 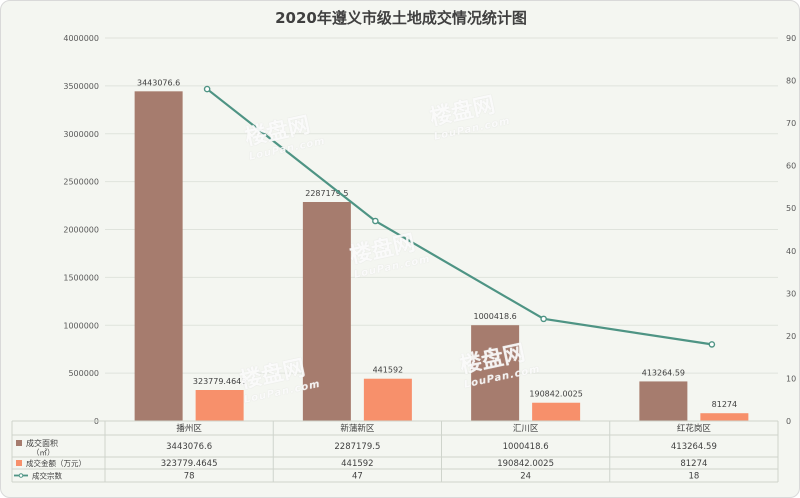 I want to click on data-label: 190842.0025, so click(x=555, y=394).